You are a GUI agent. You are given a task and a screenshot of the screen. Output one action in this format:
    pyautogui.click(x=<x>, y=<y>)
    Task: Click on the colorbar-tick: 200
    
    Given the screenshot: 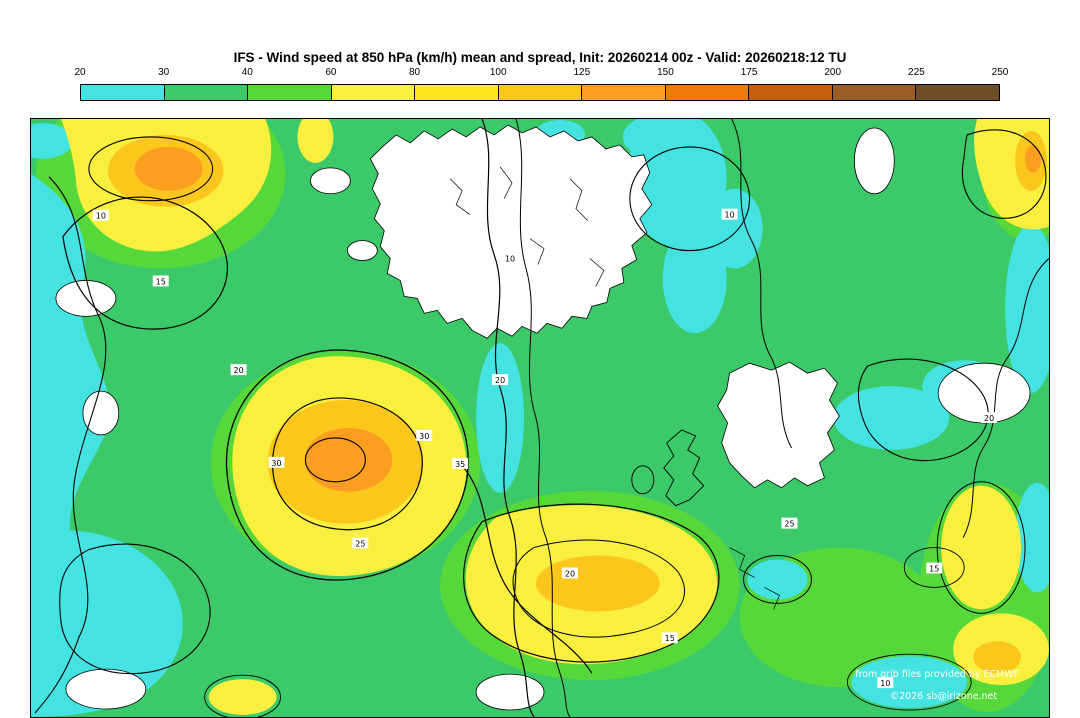 What is the action you would take?
    pyautogui.click(x=833, y=72)
    